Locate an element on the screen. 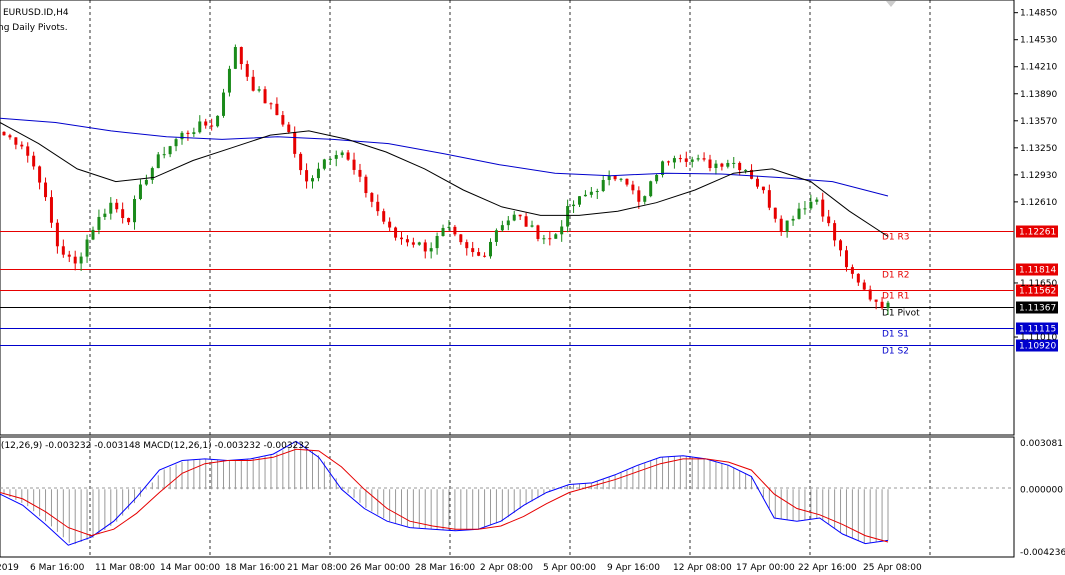 Image resolution: width=1065 pixels, height=575 pixels. time-tick-label: 22 Apr 16:00 is located at coordinates (827, 568).